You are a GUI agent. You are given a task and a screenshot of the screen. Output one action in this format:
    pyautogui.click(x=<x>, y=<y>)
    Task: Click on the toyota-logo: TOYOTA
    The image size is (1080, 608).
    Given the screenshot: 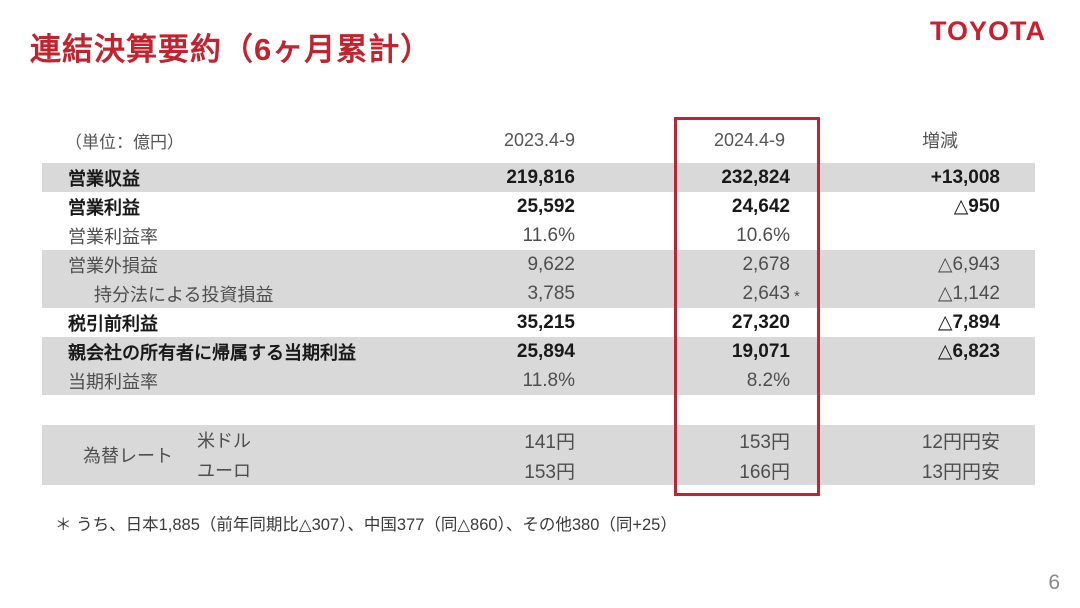 What is the action you would take?
    pyautogui.click(x=987, y=31)
    